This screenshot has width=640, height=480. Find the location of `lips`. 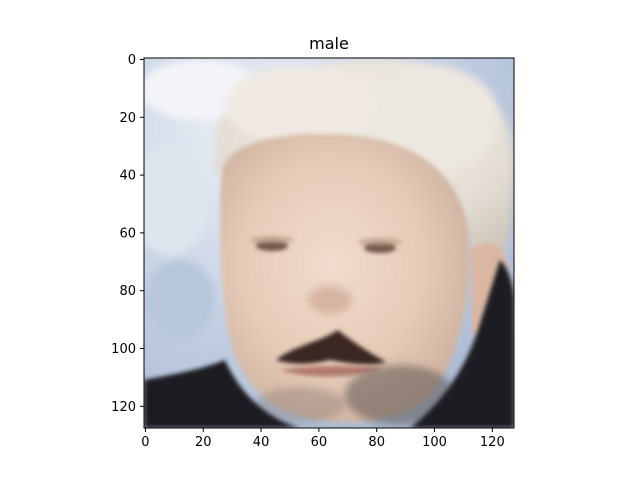

lips is located at coordinates (331, 371).